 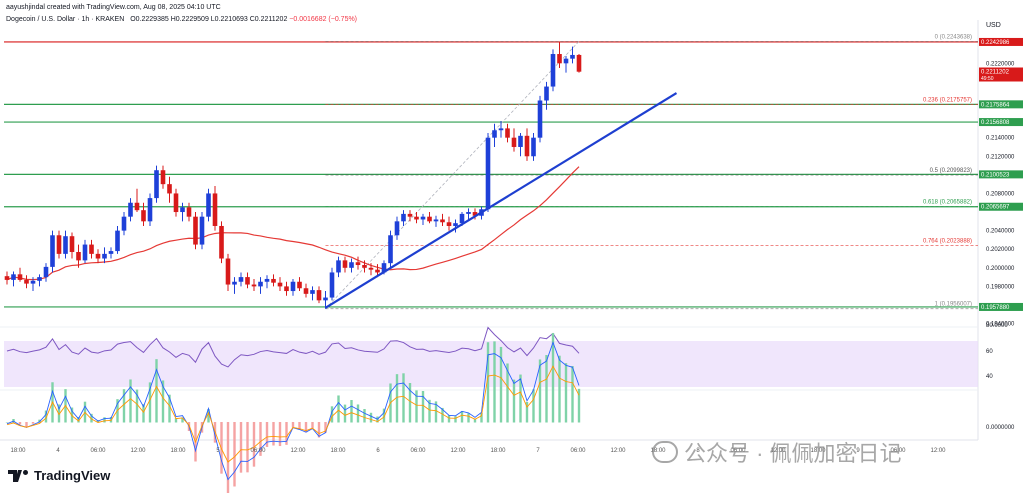 What do you see at coordinates (665, 452) in the screenshot?
I see `wechat-icon` at bounding box center [665, 452].